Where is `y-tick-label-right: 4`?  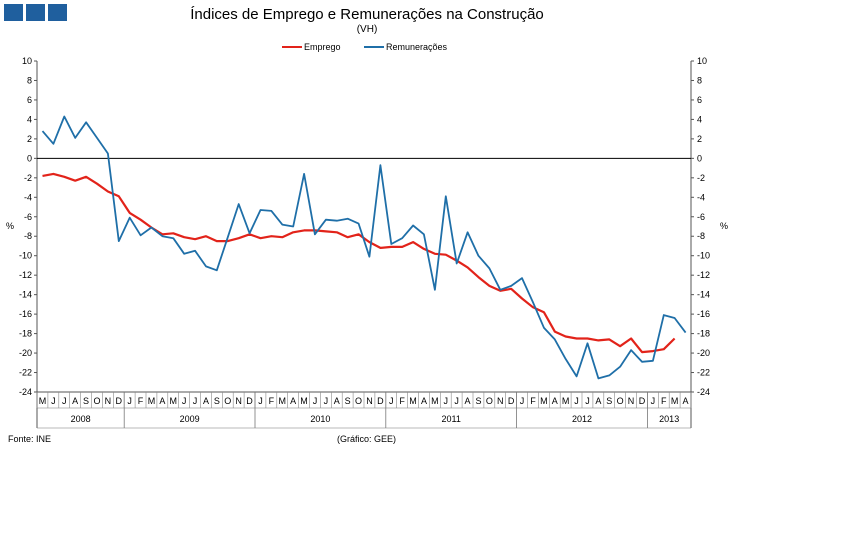
y-tick-label-right: 4 is located at coordinates (699, 119).